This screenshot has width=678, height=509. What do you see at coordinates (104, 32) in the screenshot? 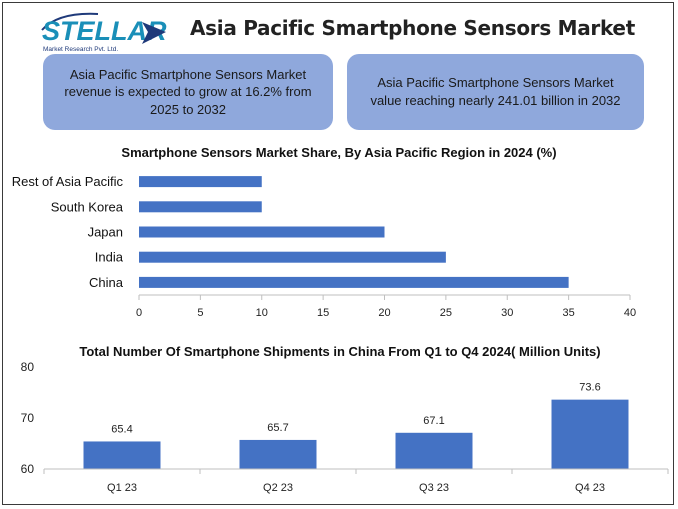
I see `stellar-logo: STELLAR Market Research Pvt. Ltd.` at bounding box center [104, 32].